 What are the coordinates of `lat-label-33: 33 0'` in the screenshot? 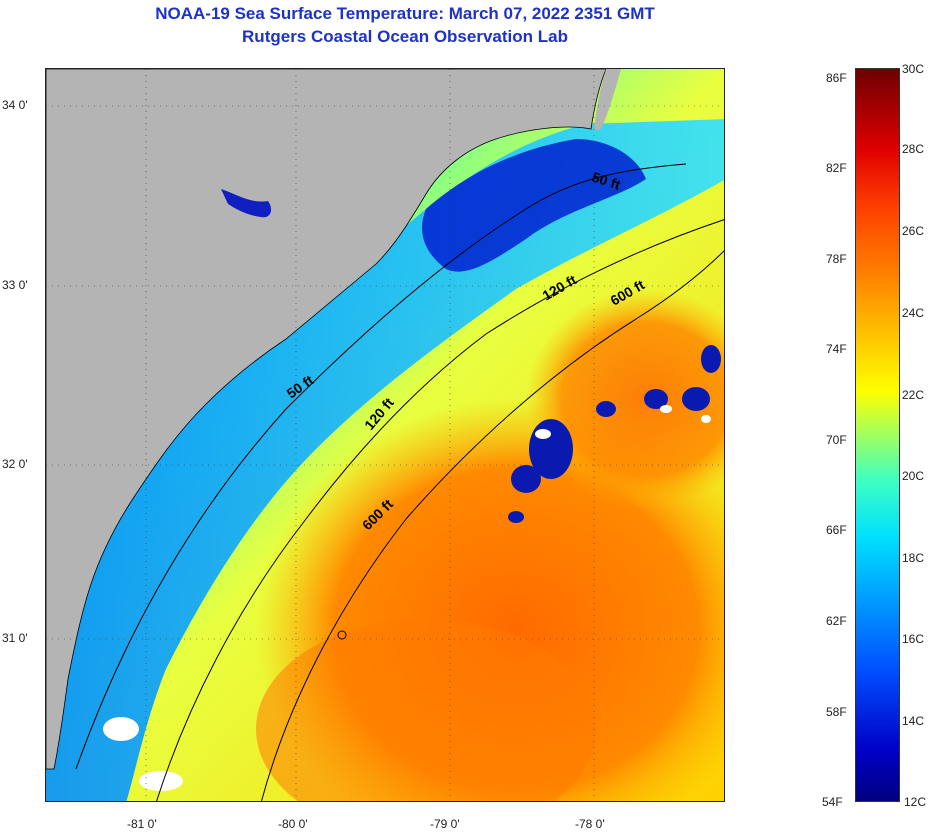 It's located at (15, 285).